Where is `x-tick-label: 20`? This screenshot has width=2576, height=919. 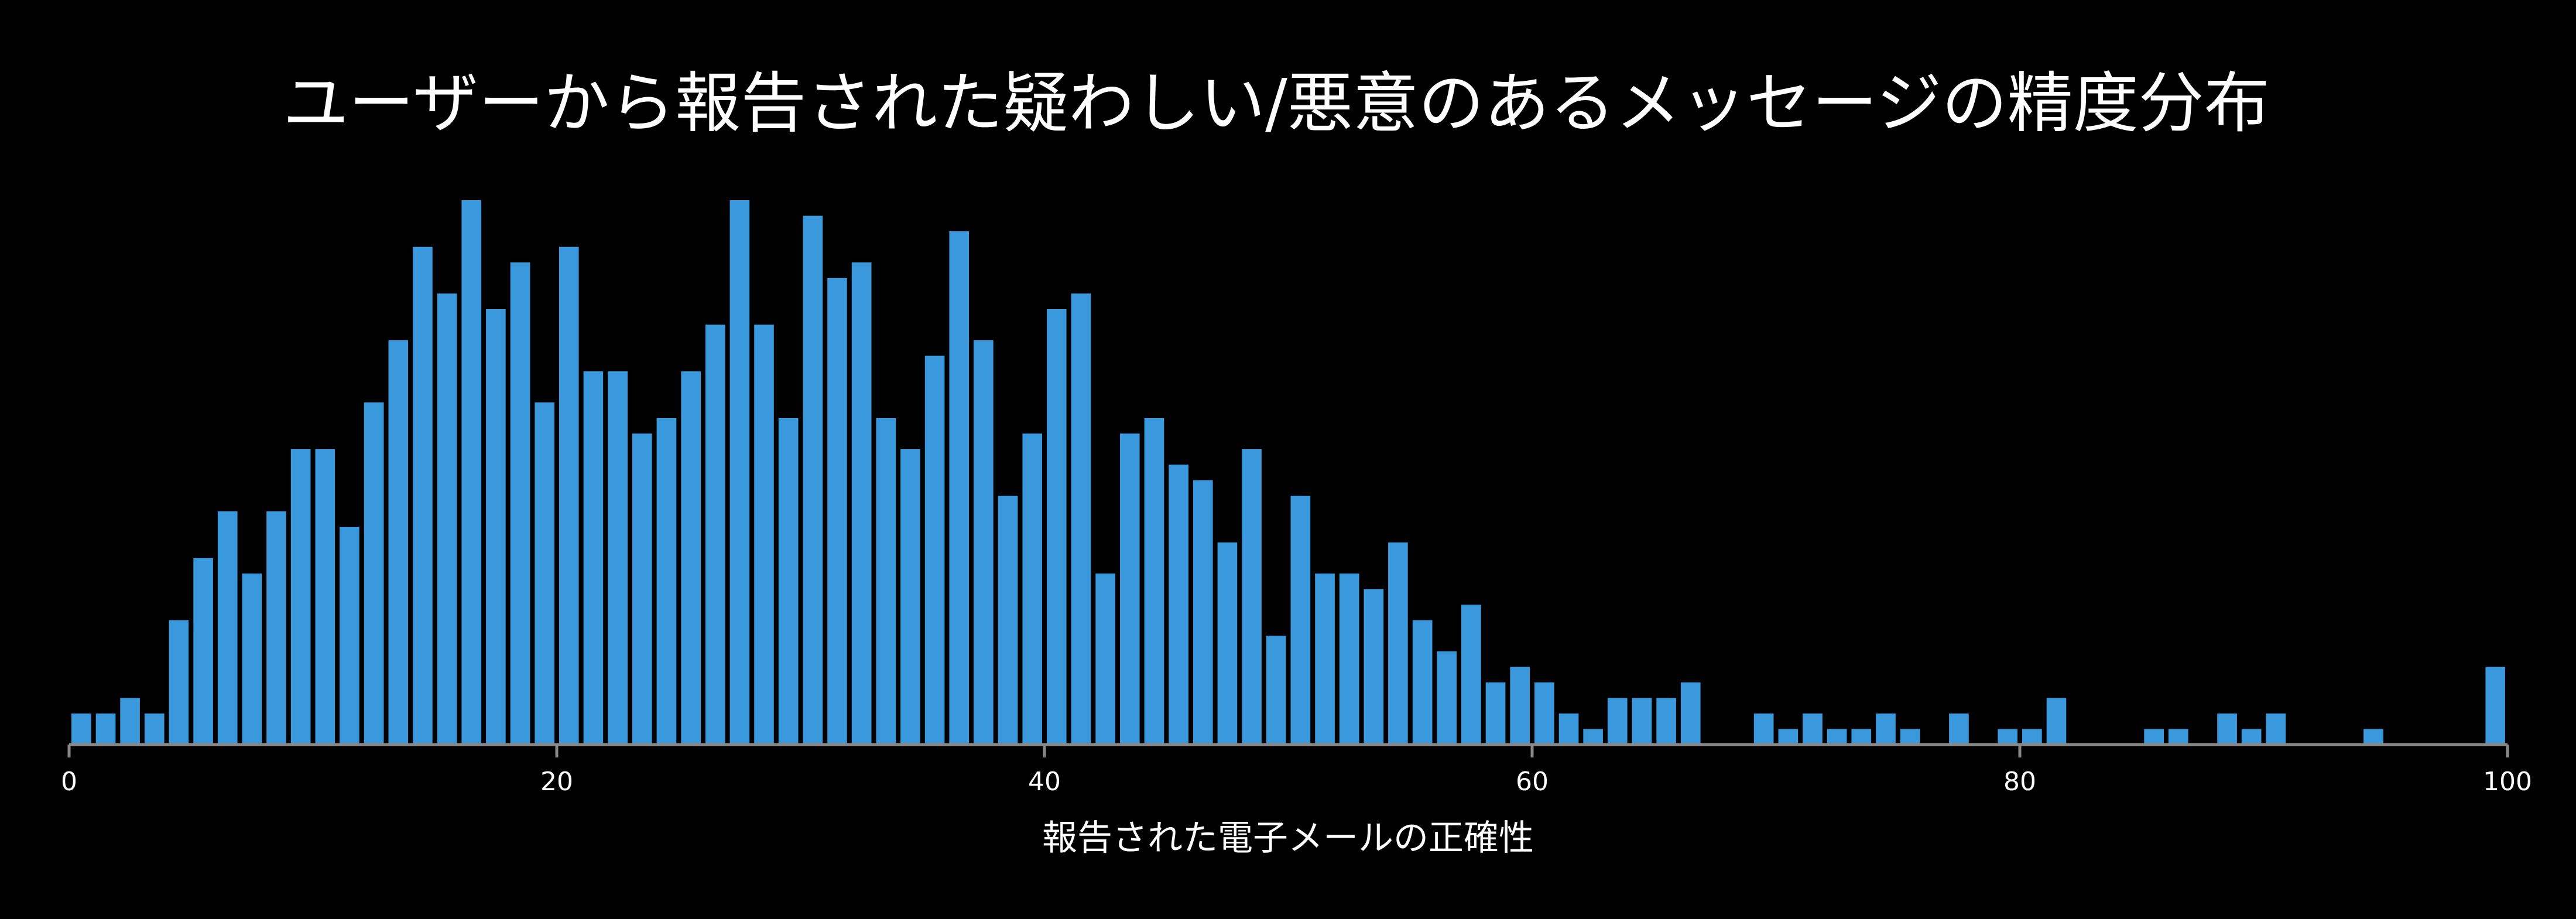 x-tick-label: 20 is located at coordinates (556, 782).